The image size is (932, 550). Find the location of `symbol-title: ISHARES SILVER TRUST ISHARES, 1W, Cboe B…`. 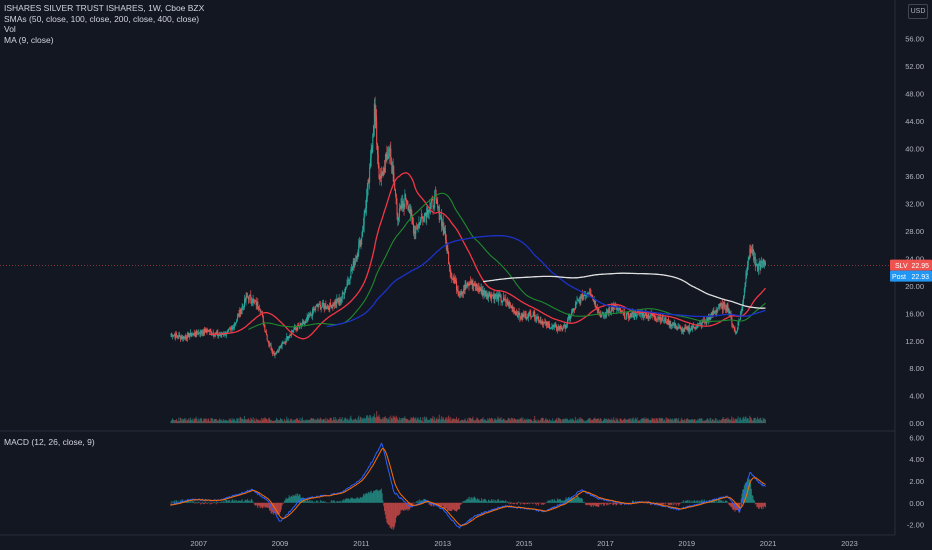

symbol-title: ISHARES SILVER TRUST ISHARES, 1W, Cboe B… is located at coordinates (104, 8).